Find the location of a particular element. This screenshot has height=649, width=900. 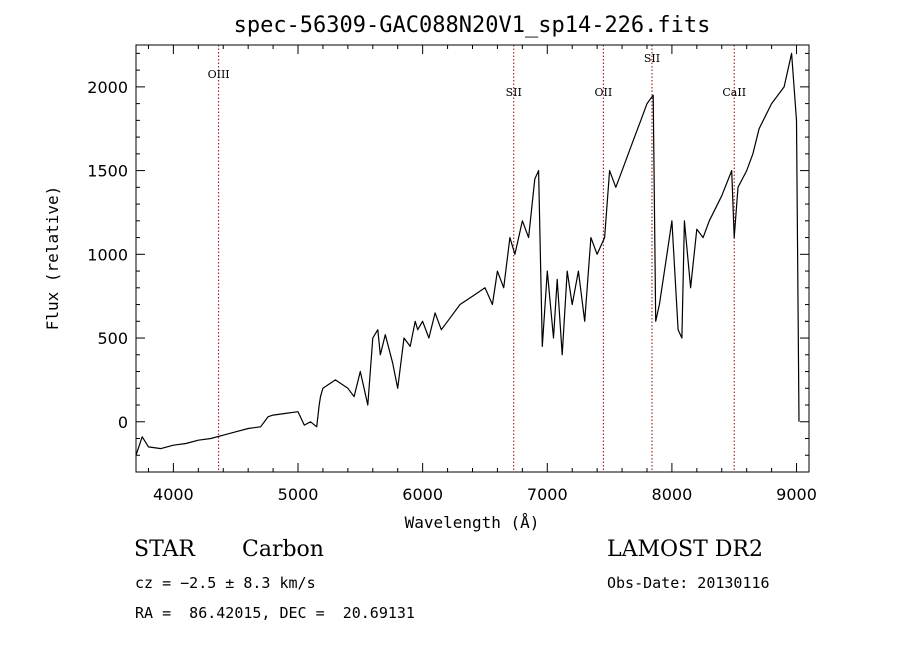

object-subclass: Carbon is located at coordinates (283, 549).